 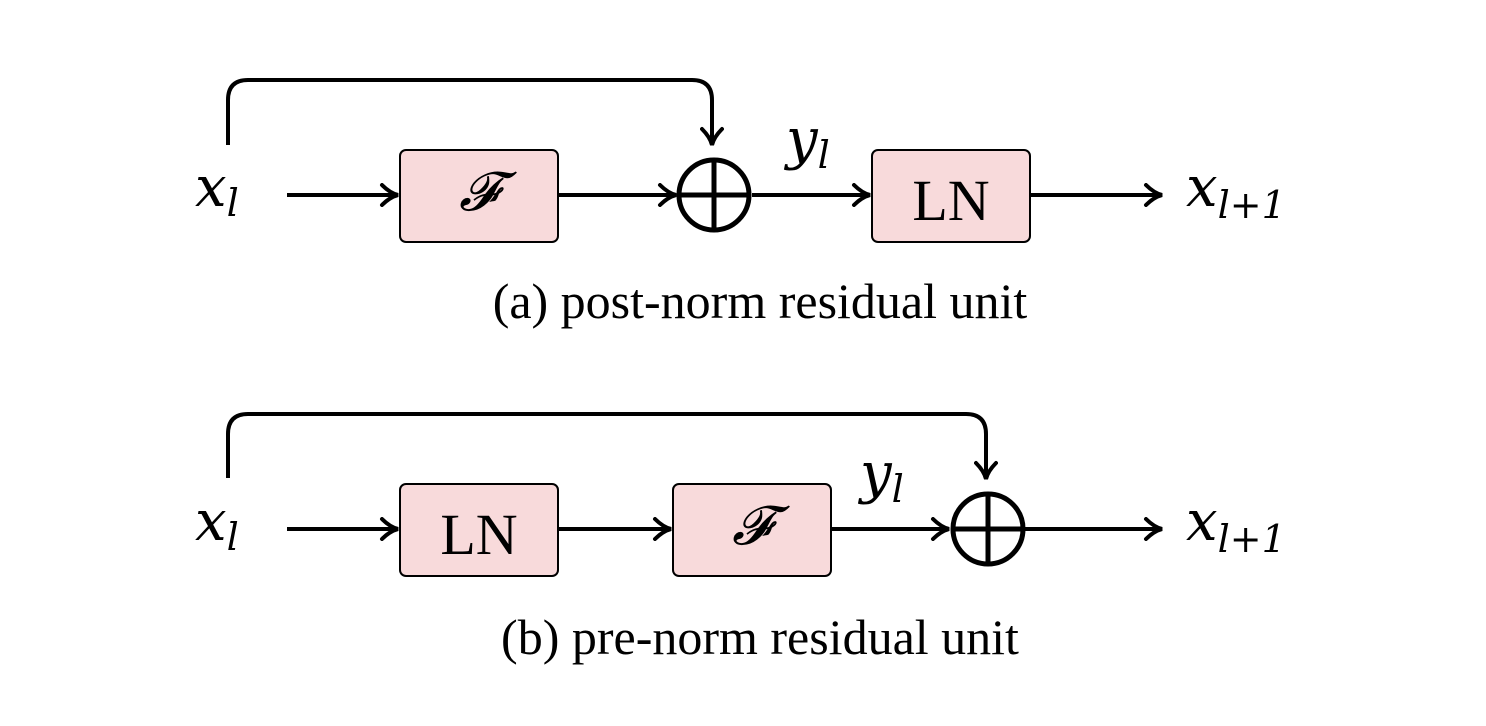 What do you see at coordinates (714, 195) in the screenshot?
I see `post-norm-add-node` at bounding box center [714, 195].